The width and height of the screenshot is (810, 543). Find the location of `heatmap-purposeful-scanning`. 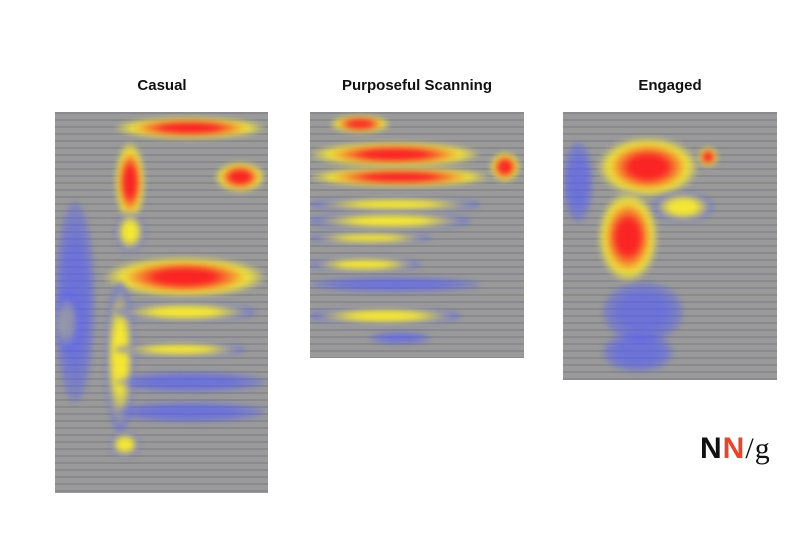

heatmap-purposeful-scanning is located at coordinates (417, 235).